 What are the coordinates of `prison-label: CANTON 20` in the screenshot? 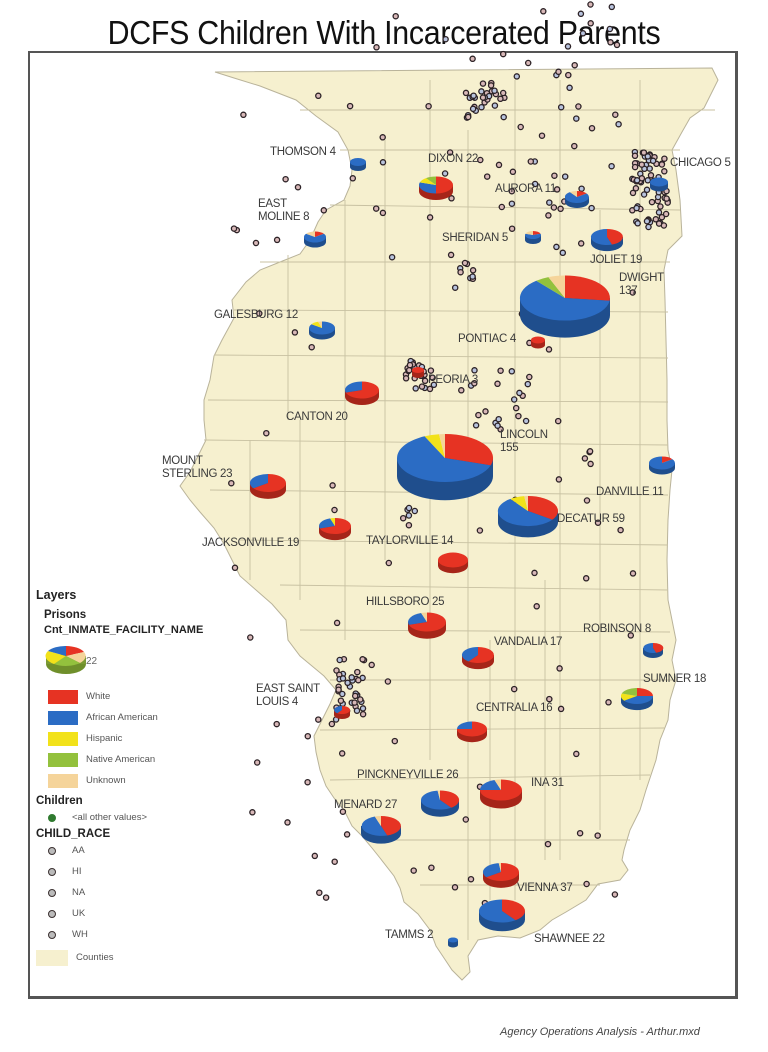 It's located at (317, 417).